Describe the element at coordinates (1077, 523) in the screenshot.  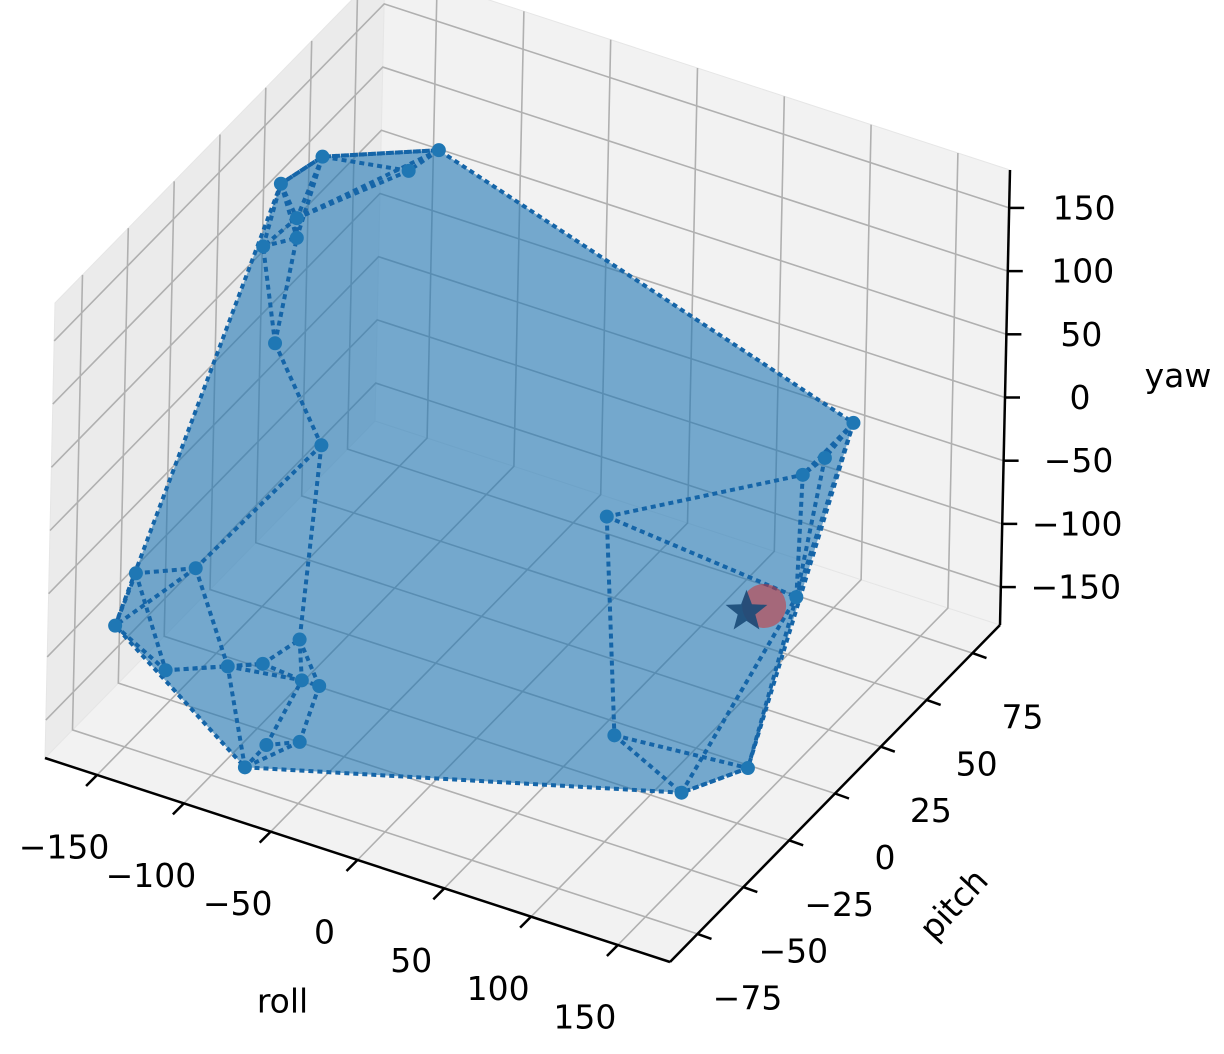
I see `z-tick-label: −100` at that location.